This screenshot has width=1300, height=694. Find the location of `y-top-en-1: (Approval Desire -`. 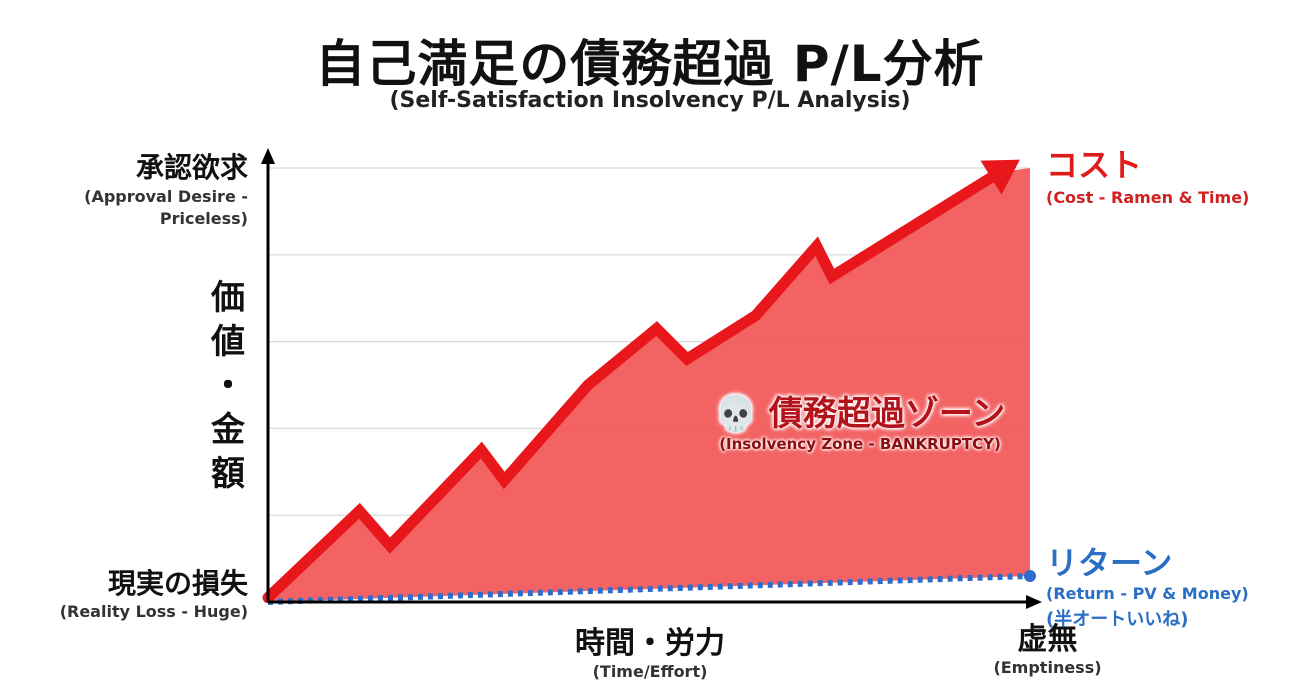

y-top-en-1: (Approval Desire - is located at coordinates (166, 196).